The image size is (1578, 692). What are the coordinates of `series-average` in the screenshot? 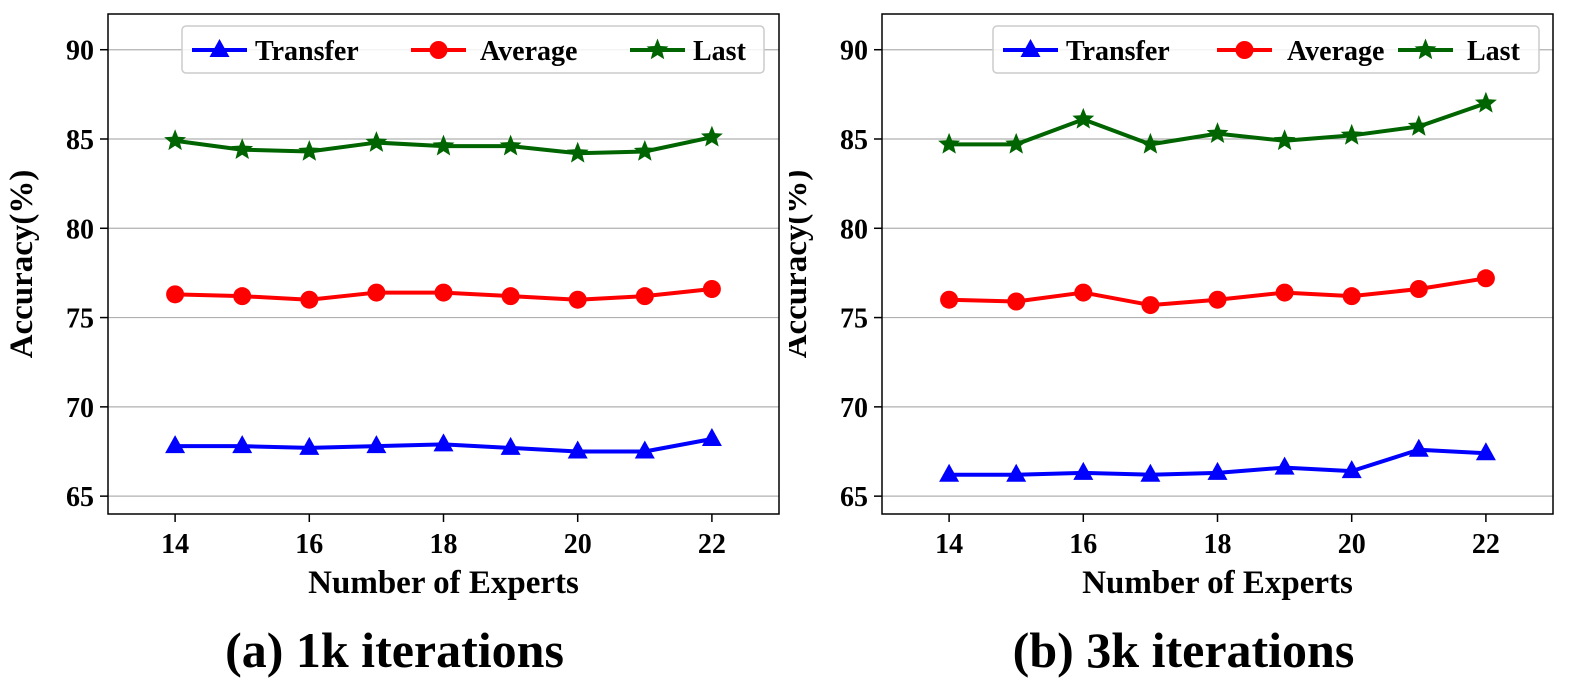 It's located at (1217, 292).